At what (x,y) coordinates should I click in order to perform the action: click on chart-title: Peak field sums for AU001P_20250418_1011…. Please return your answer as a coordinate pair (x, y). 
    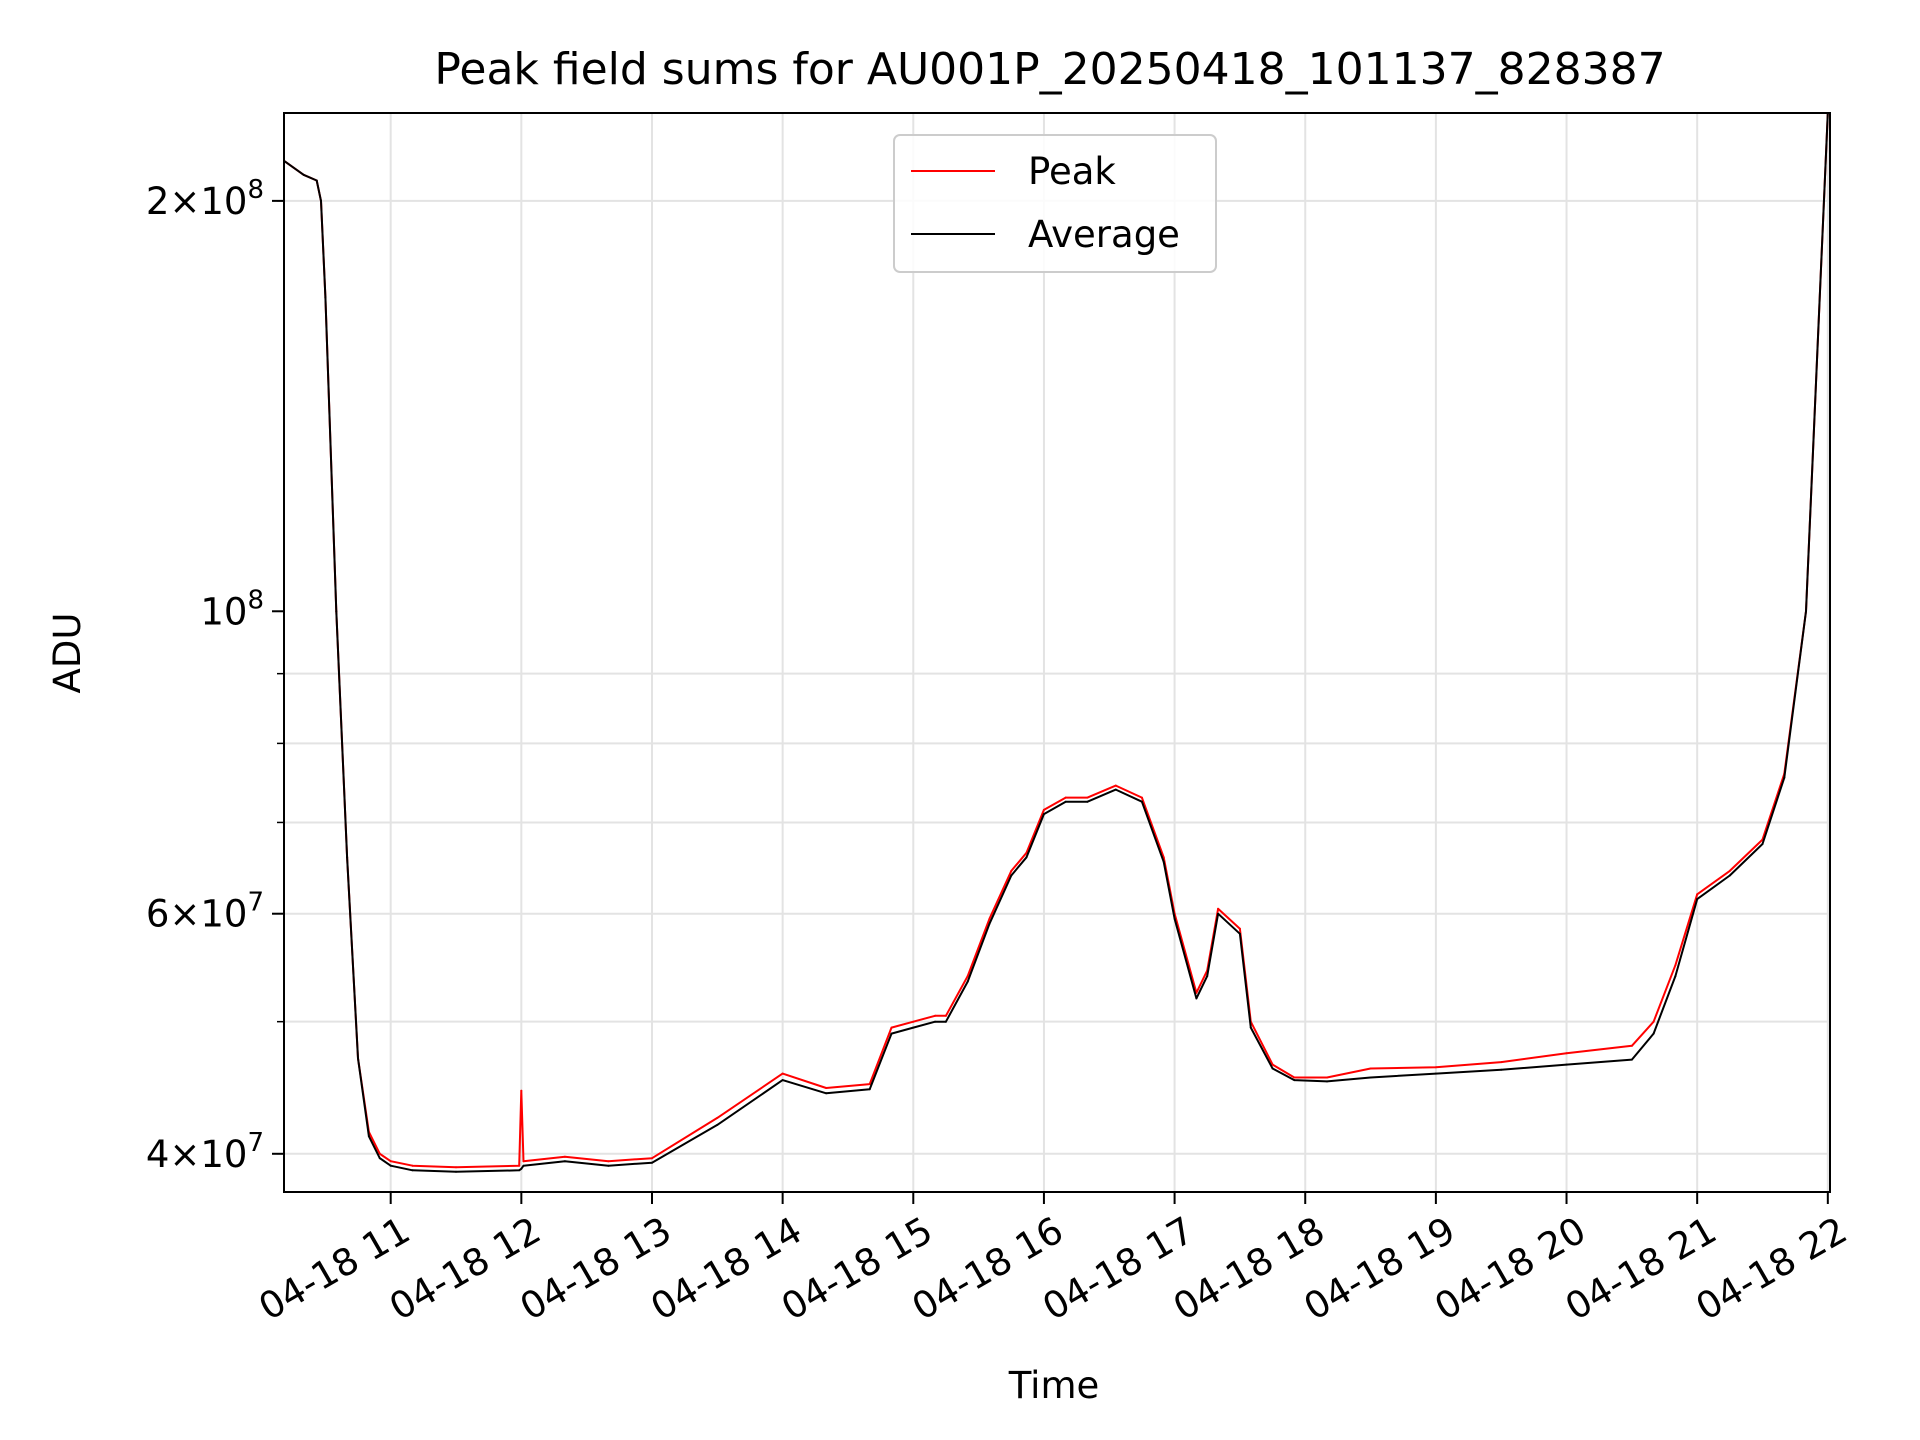
    Looking at the image, I should click on (1049, 69).